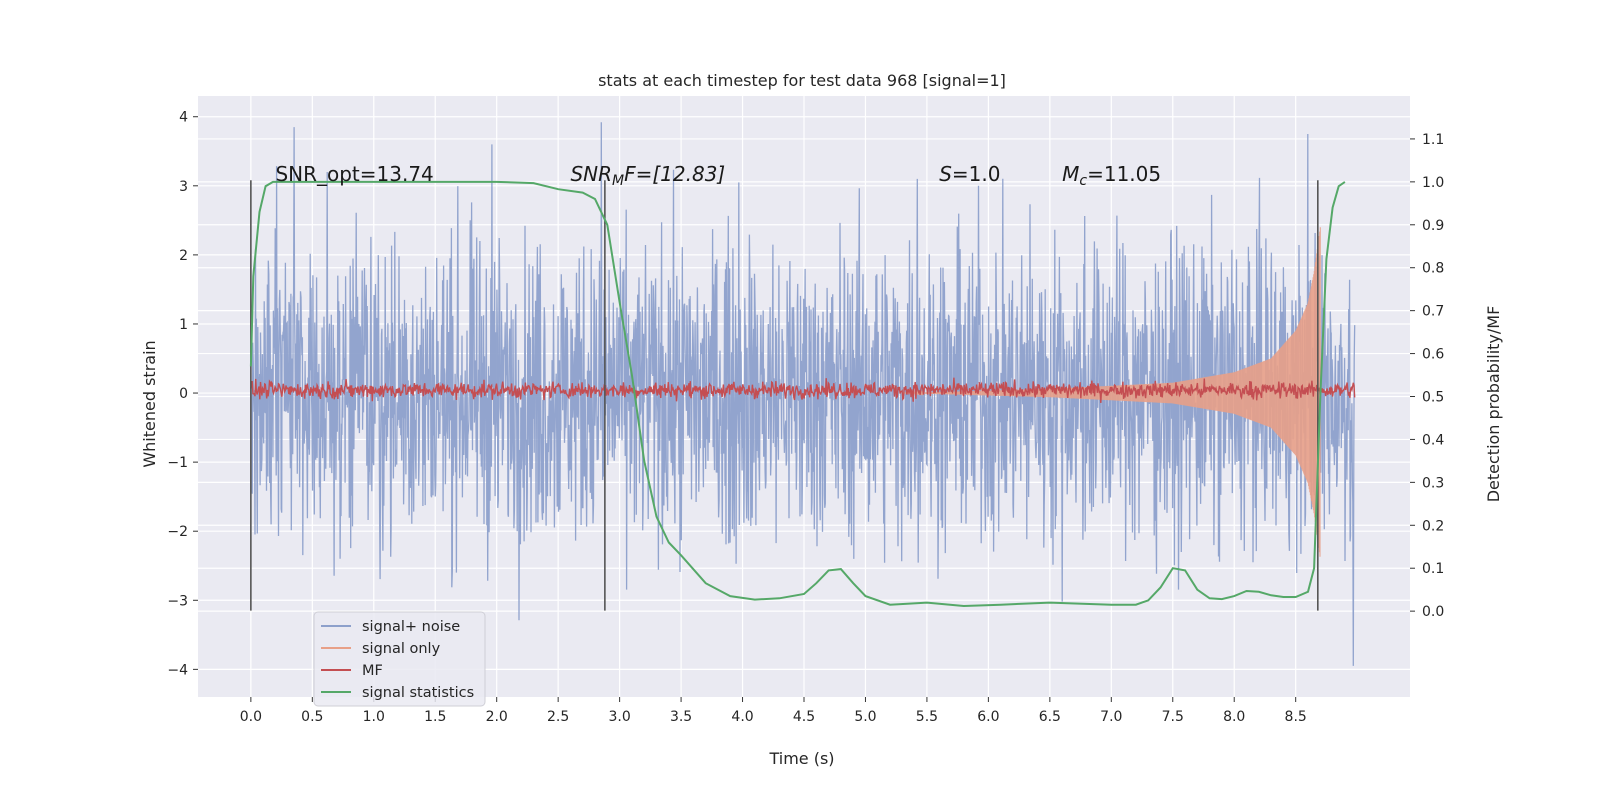 The width and height of the screenshot is (1600, 800). Describe the element at coordinates (183, 118) in the screenshot. I see `y-tick-label-8: 4` at that location.